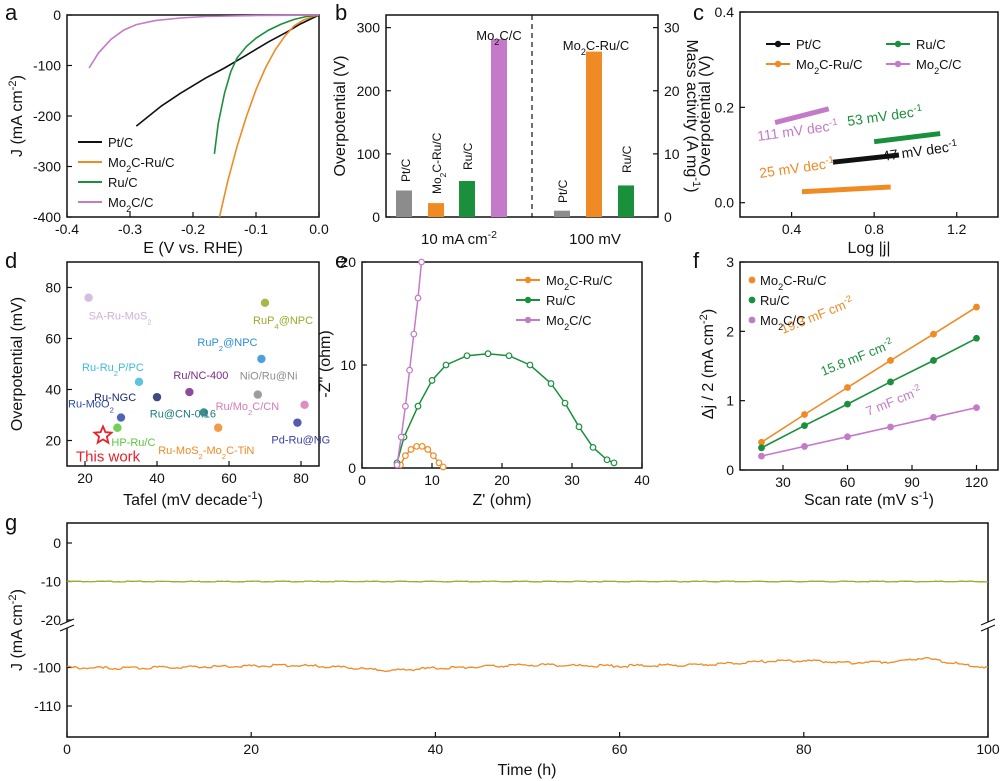 The height and width of the screenshot is (781, 1000). What do you see at coordinates (778, 64) in the screenshot?
I see `c-legend-item-marker` at bounding box center [778, 64].